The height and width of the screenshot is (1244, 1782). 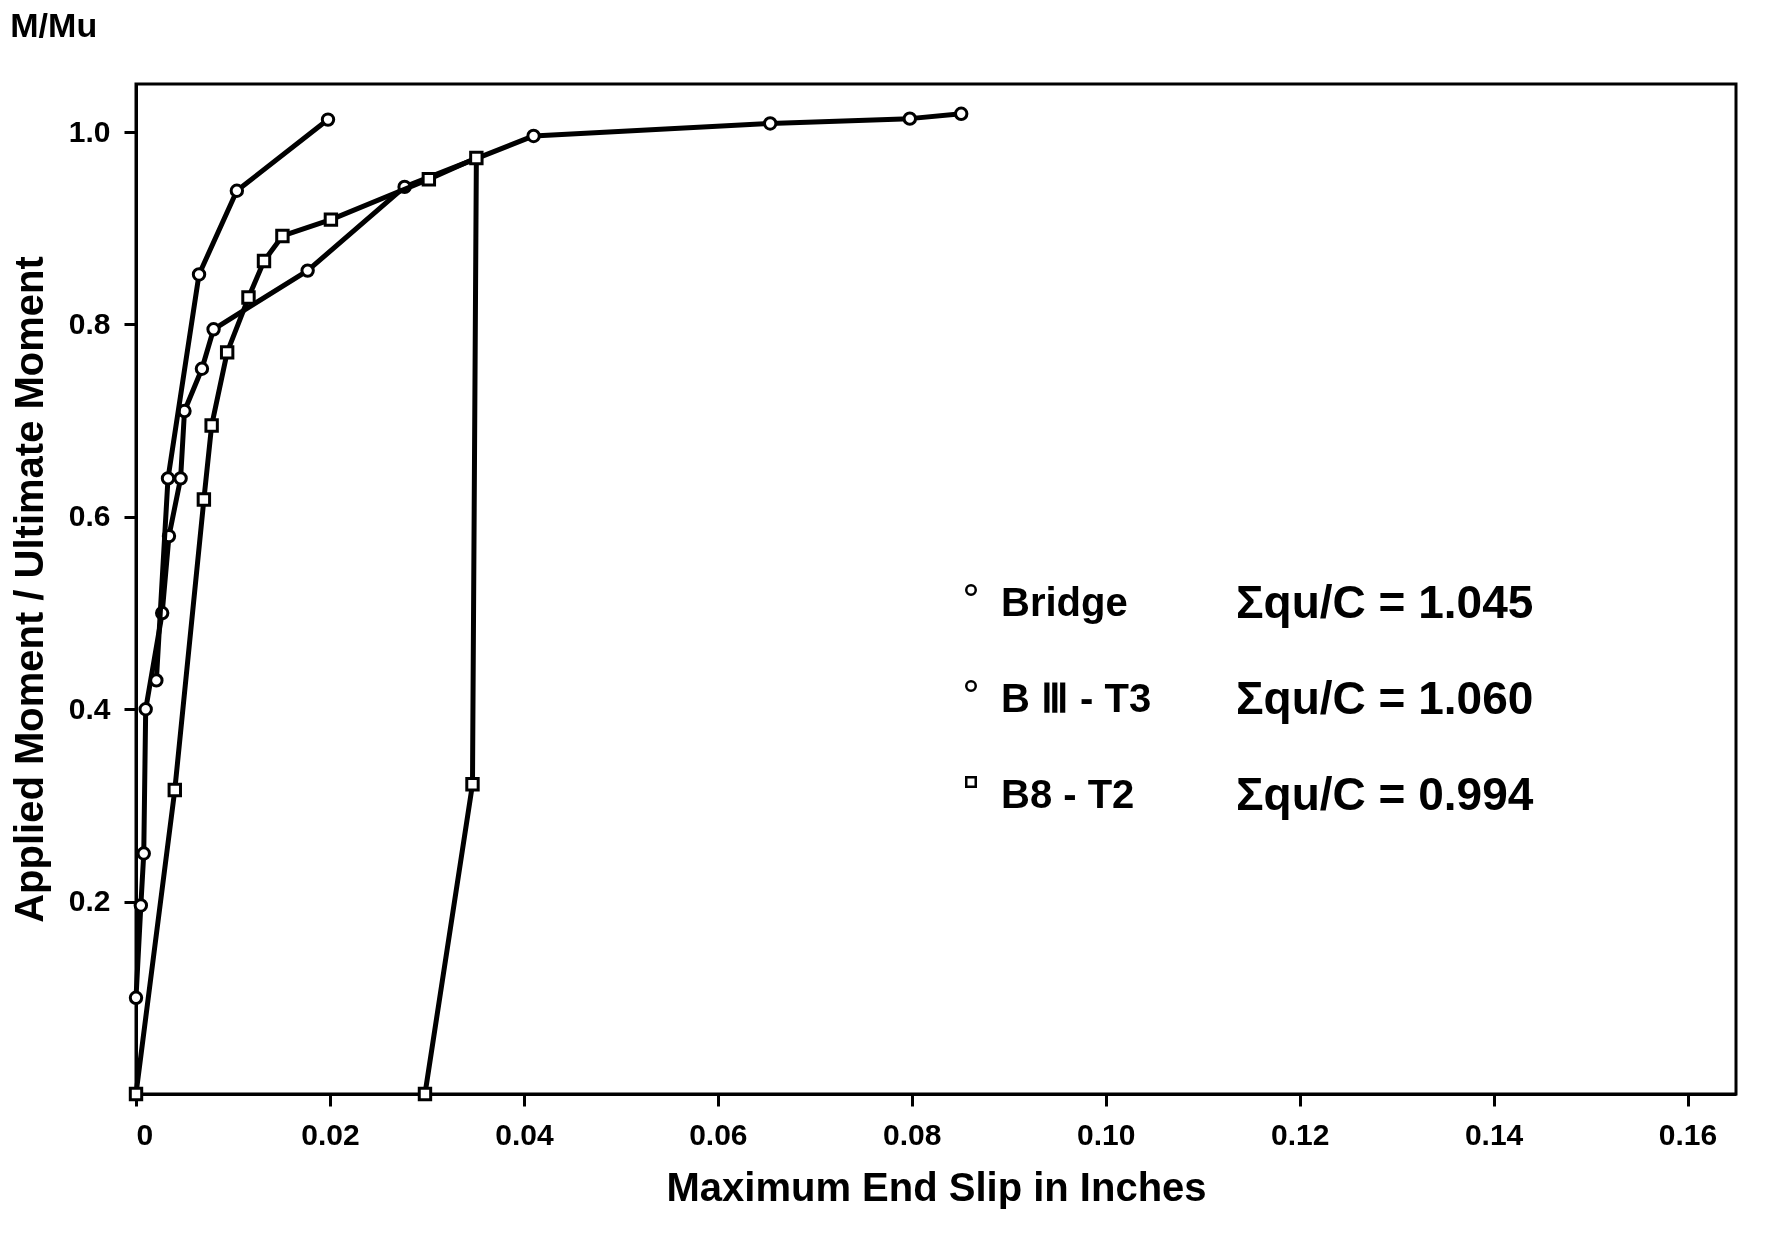 I want to click on legend-label: B Ⅲ - T3, so click(x=1076, y=698).